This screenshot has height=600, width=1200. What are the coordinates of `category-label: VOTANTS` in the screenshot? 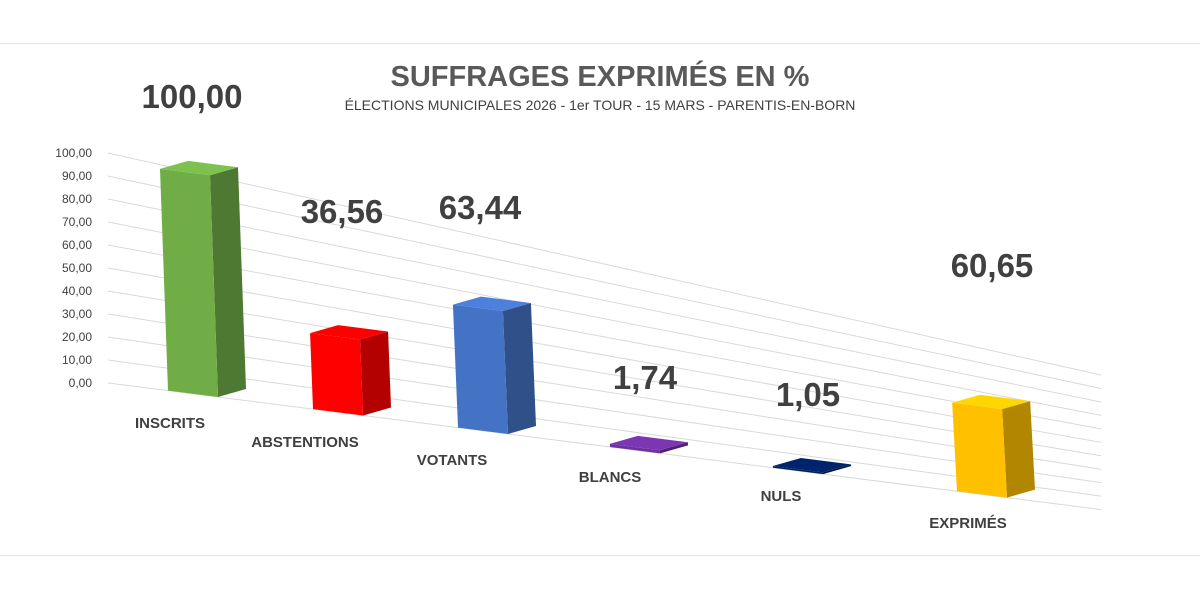 It's located at (452, 460).